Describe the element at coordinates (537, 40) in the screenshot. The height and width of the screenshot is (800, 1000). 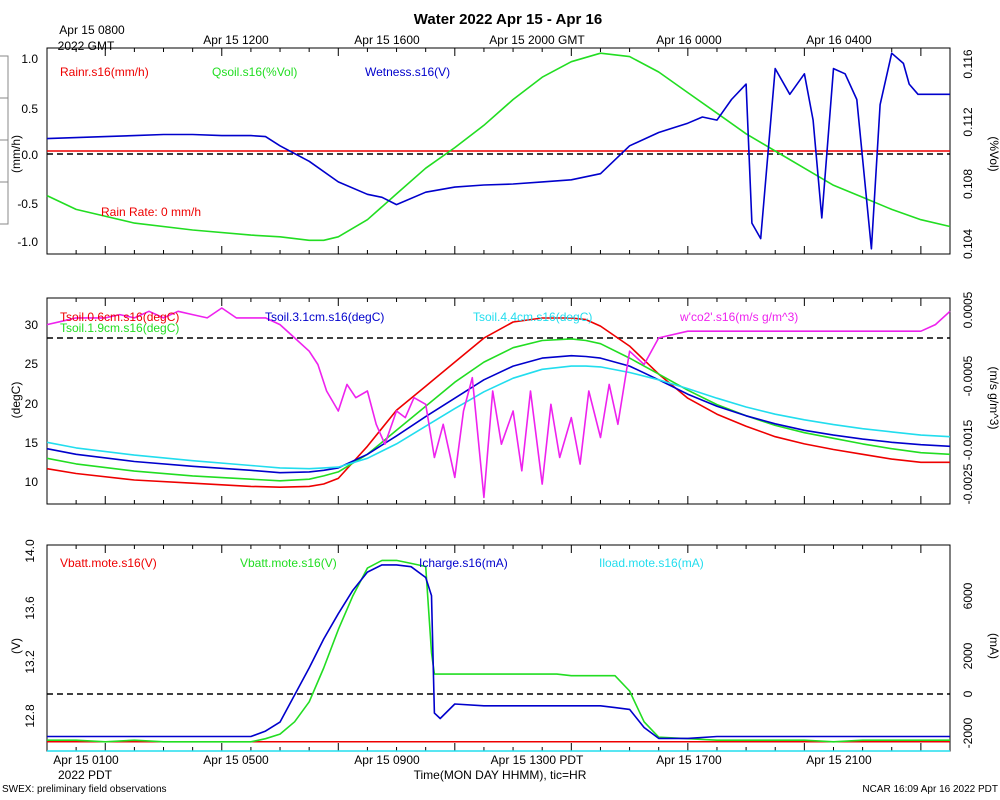
I see `top-time-label: Apr 15 2000 GMT` at that location.